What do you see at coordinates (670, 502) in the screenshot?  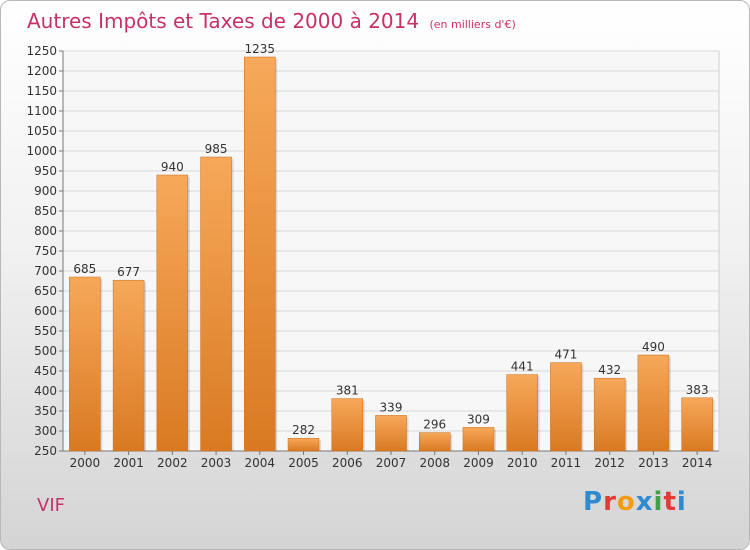 I see `logo-letter: t` at bounding box center [670, 502].